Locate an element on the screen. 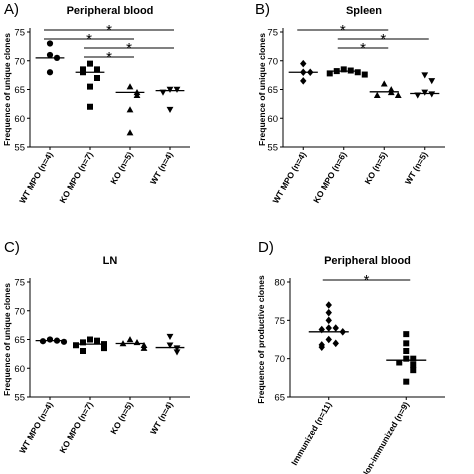  y-tick-label: 80 is located at coordinates (279, 283).